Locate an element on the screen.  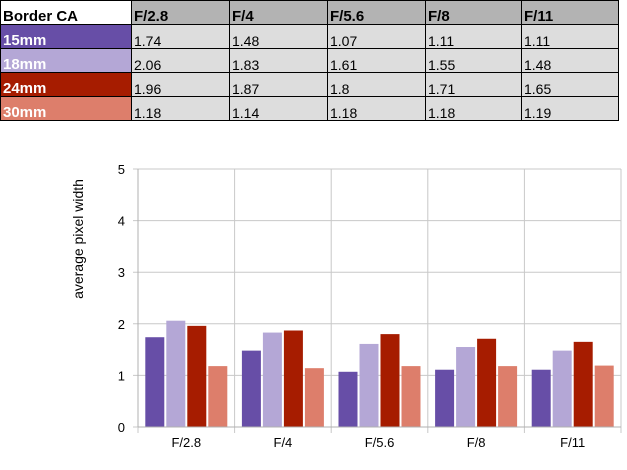
table-header-row: Border CA F/2.8 F/4 F/5.6 F/8 F/11 is located at coordinates (309, 12).